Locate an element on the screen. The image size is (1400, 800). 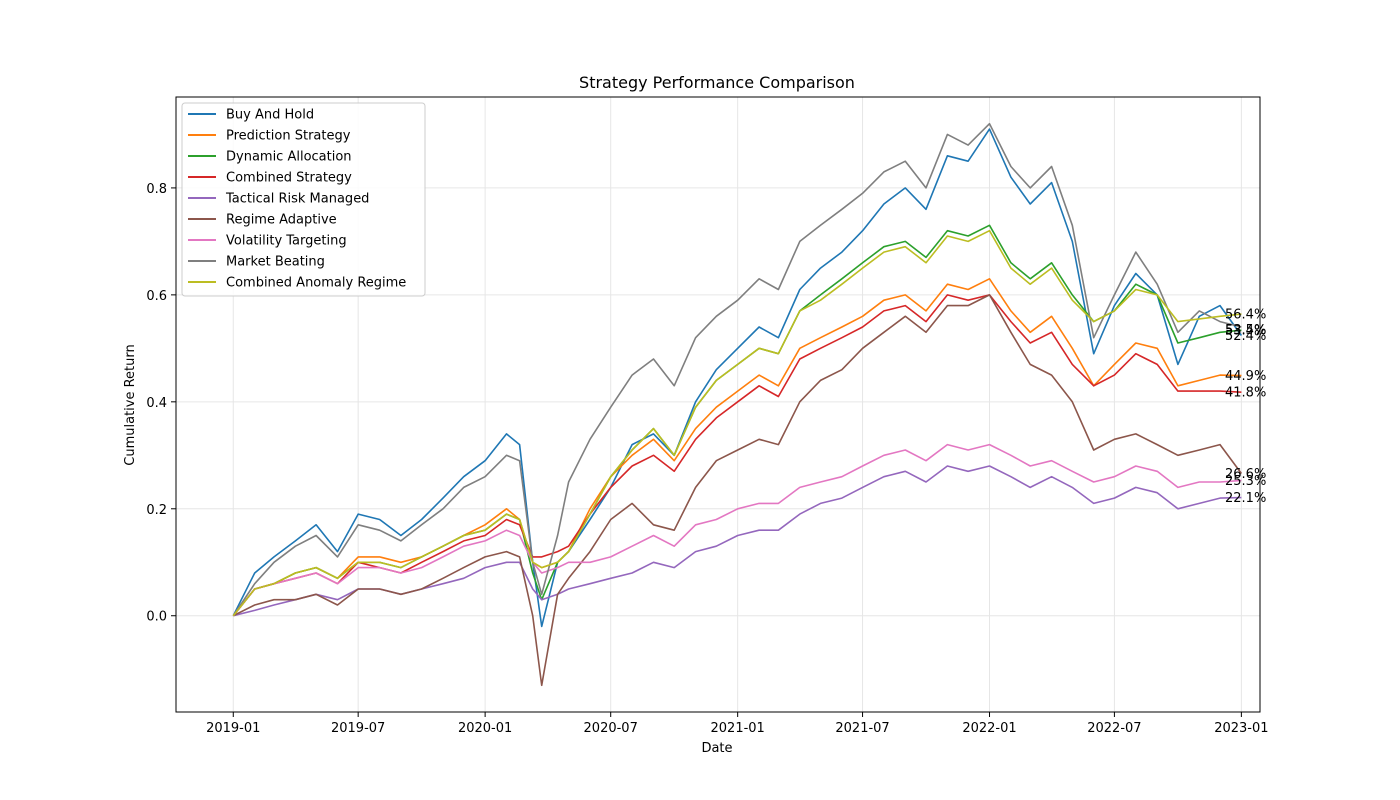
legend-entry: Combined Strategy is located at coordinates (289, 178).